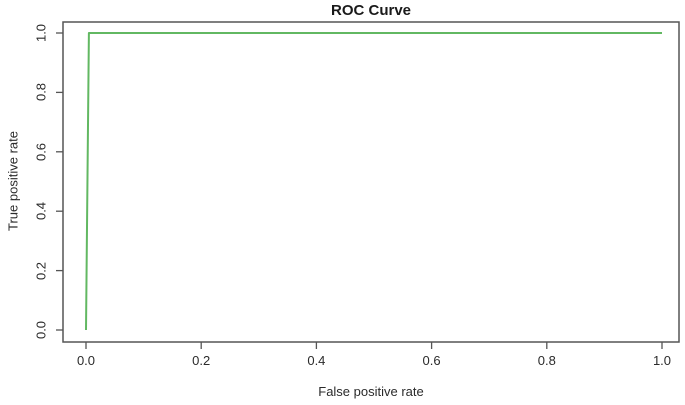  I want to click on x-tick-label: 0.6, so click(431, 360).